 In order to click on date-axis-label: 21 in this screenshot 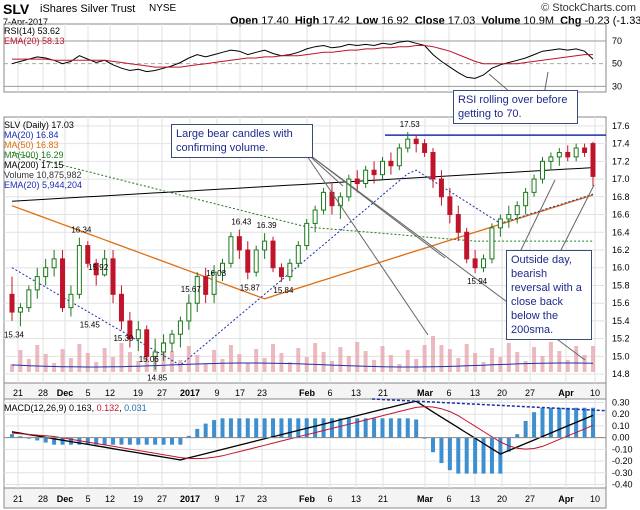, I will do `click(18, 393)`.